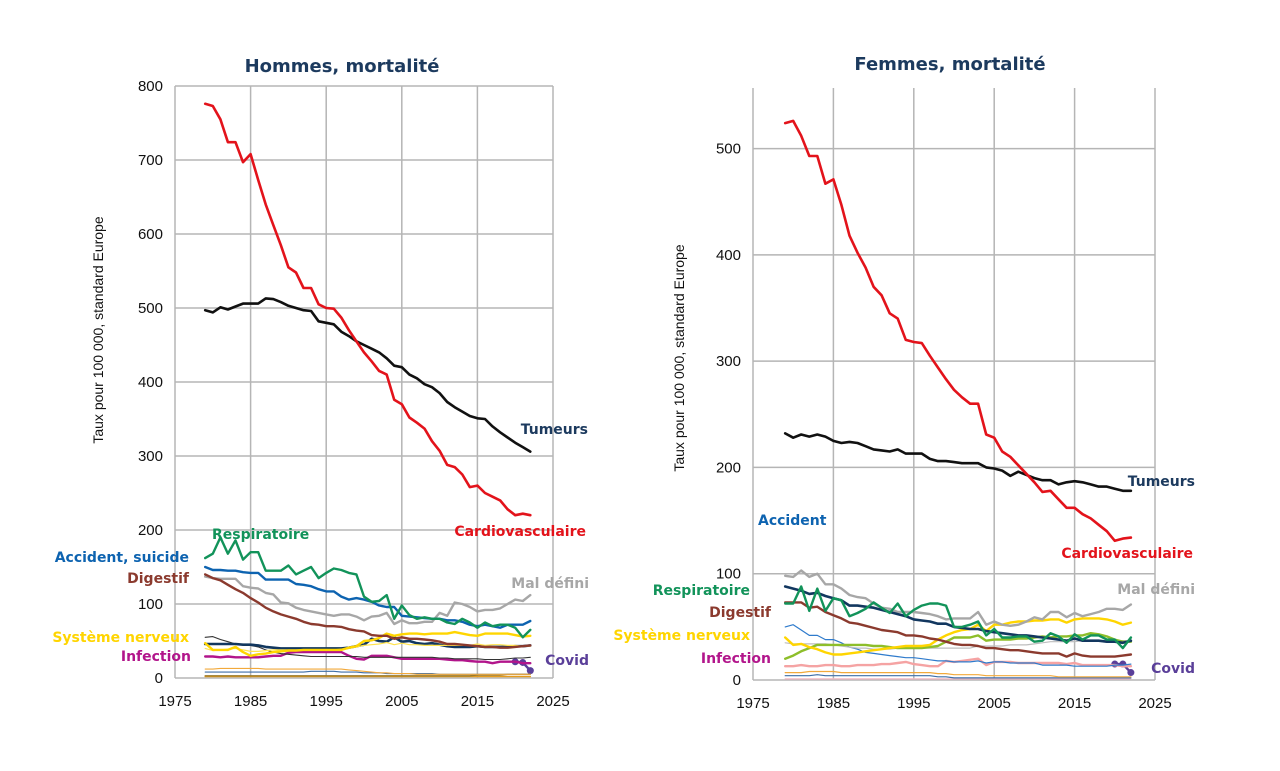  I want to click on series-line-autres-gris-, so click(958, 645).